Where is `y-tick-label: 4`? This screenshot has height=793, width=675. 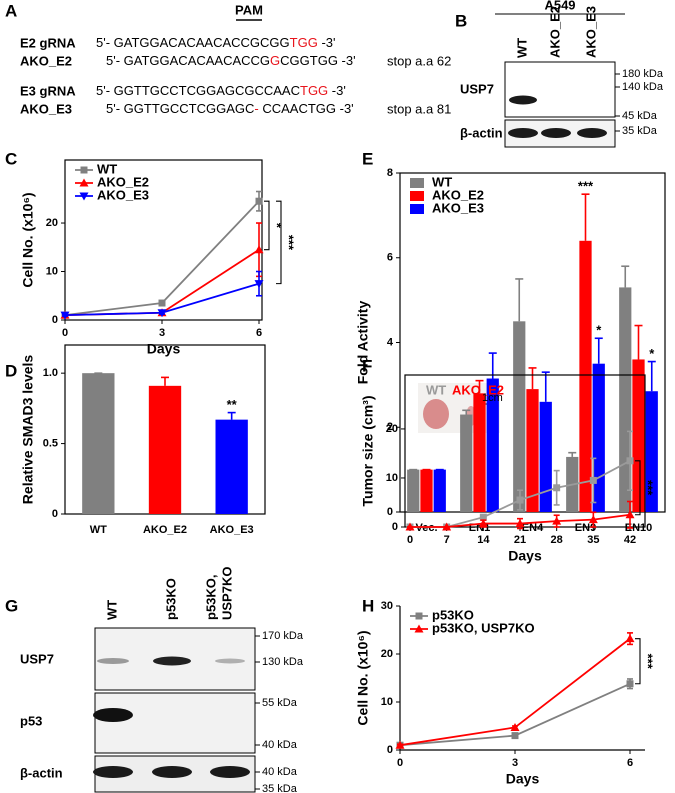 y-tick-label: 4 is located at coordinates (390, 342).